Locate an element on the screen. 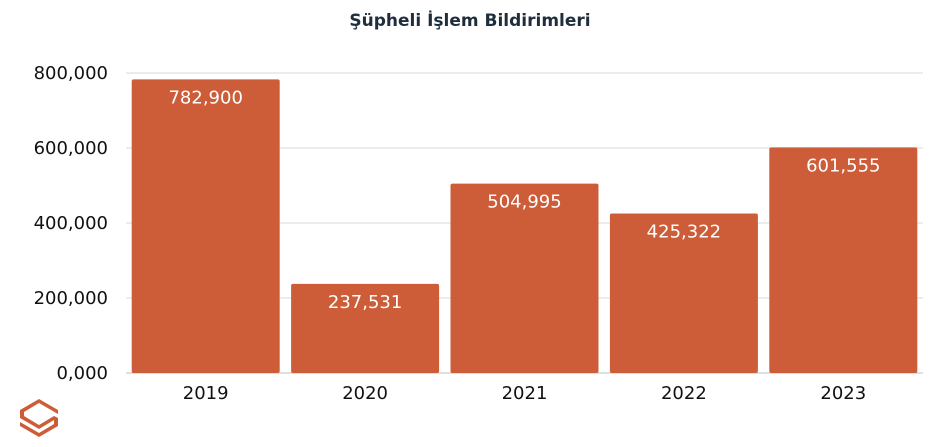 The height and width of the screenshot is (447, 943). x-tick-label: 2020 is located at coordinates (365, 393).